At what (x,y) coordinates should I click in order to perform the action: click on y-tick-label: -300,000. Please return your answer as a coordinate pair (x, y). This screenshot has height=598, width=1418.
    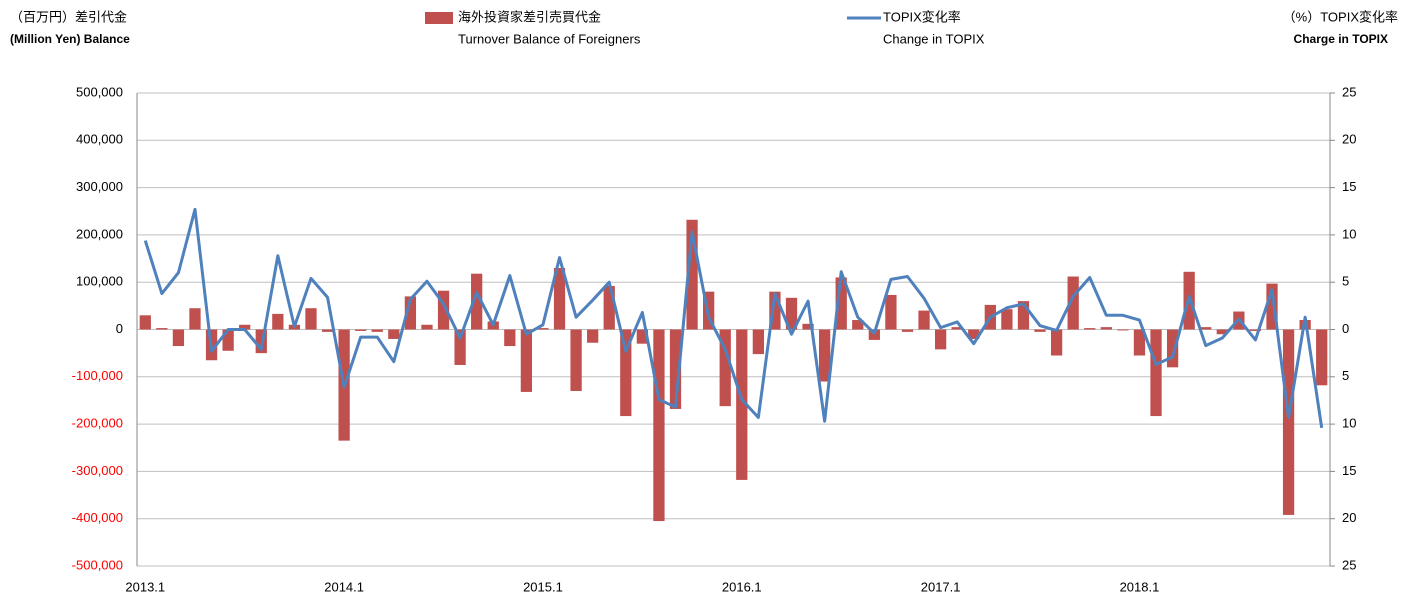
    Looking at the image, I should click on (97, 470).